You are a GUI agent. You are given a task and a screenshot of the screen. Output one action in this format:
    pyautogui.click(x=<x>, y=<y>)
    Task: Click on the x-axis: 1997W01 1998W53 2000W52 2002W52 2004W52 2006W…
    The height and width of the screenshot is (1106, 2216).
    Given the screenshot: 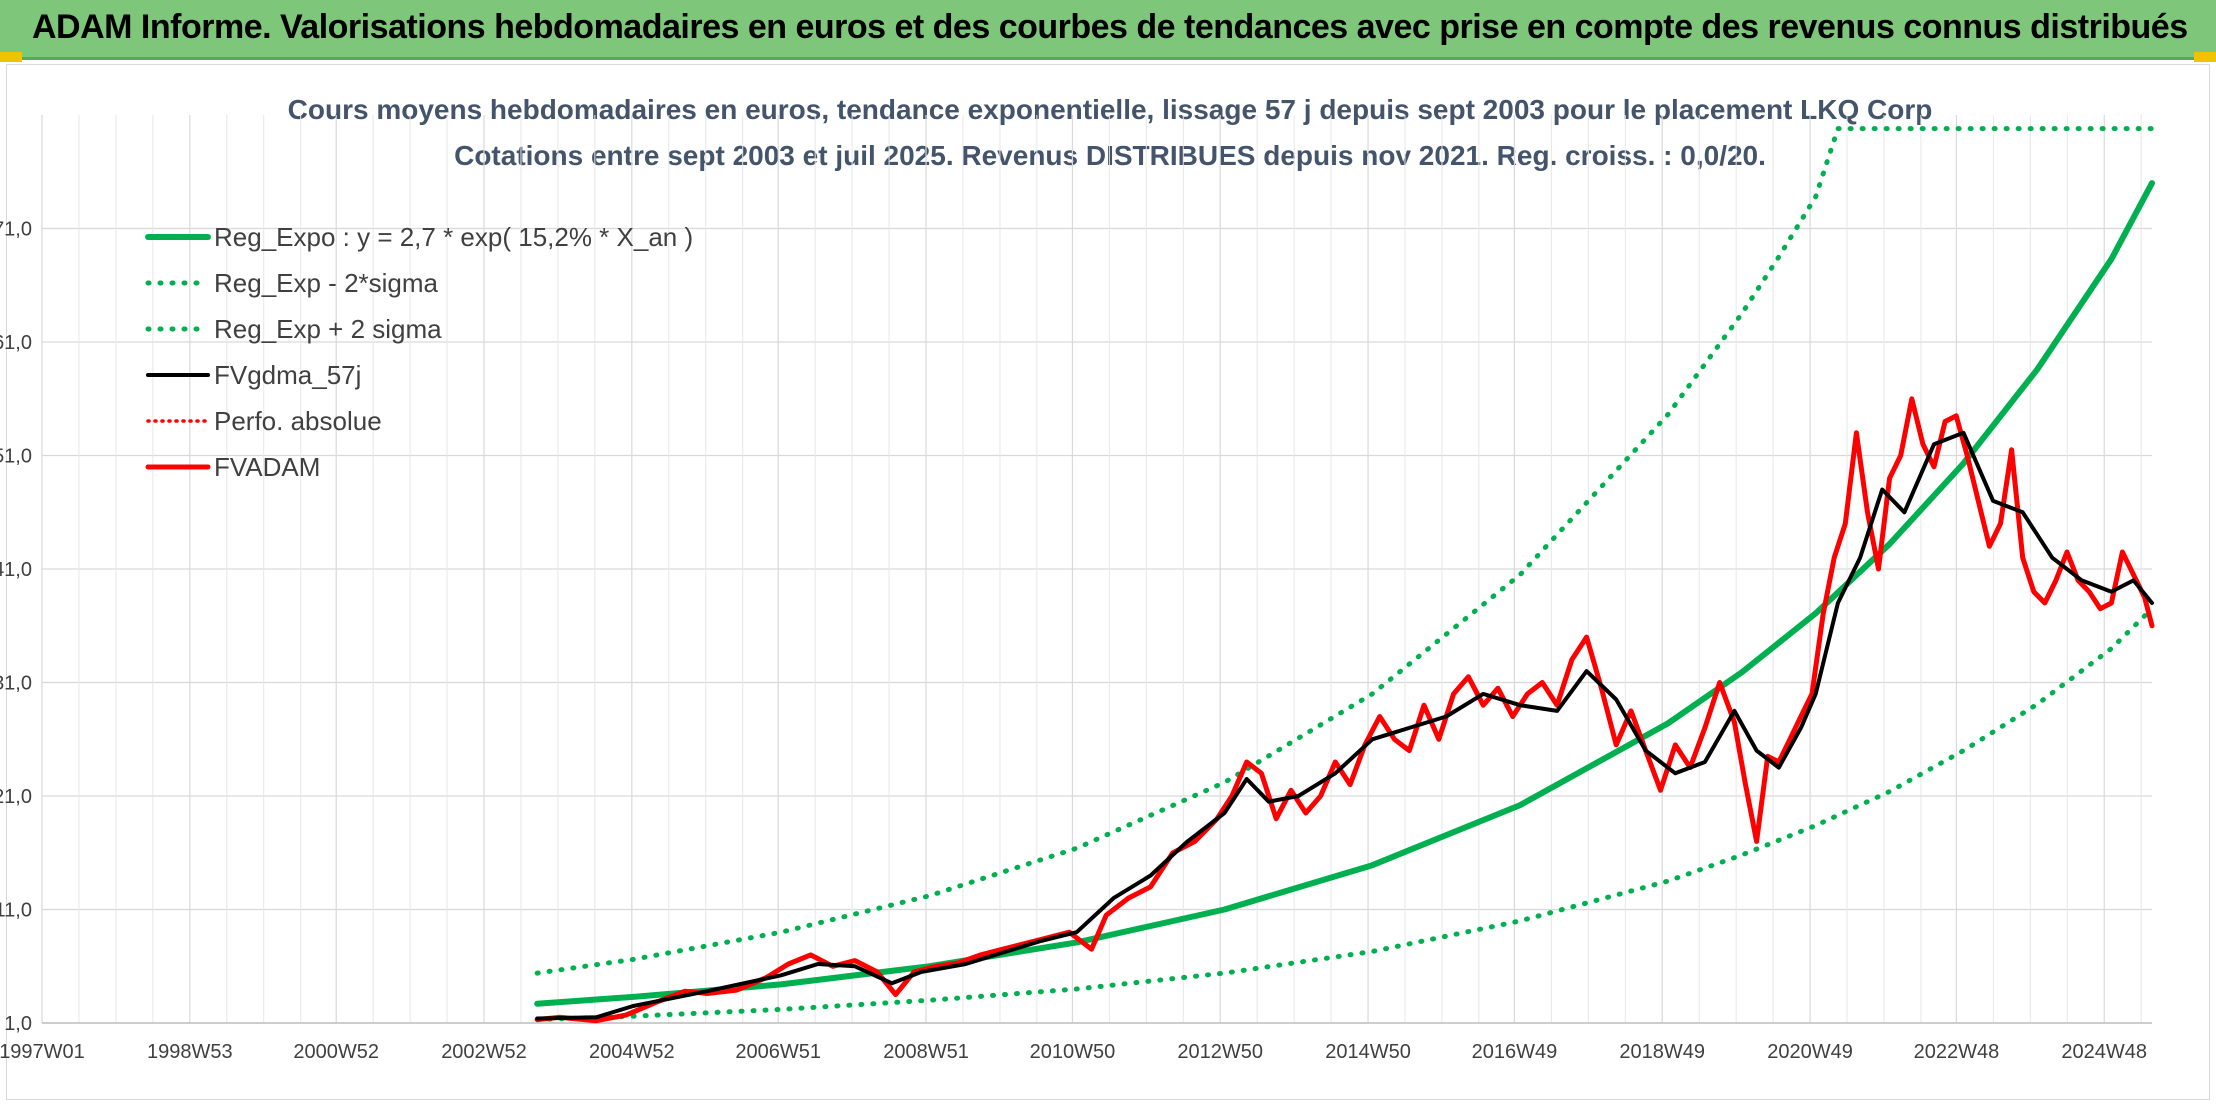 What is the action you would take?
    pyautogui.click(x=1073, y=1052)
    